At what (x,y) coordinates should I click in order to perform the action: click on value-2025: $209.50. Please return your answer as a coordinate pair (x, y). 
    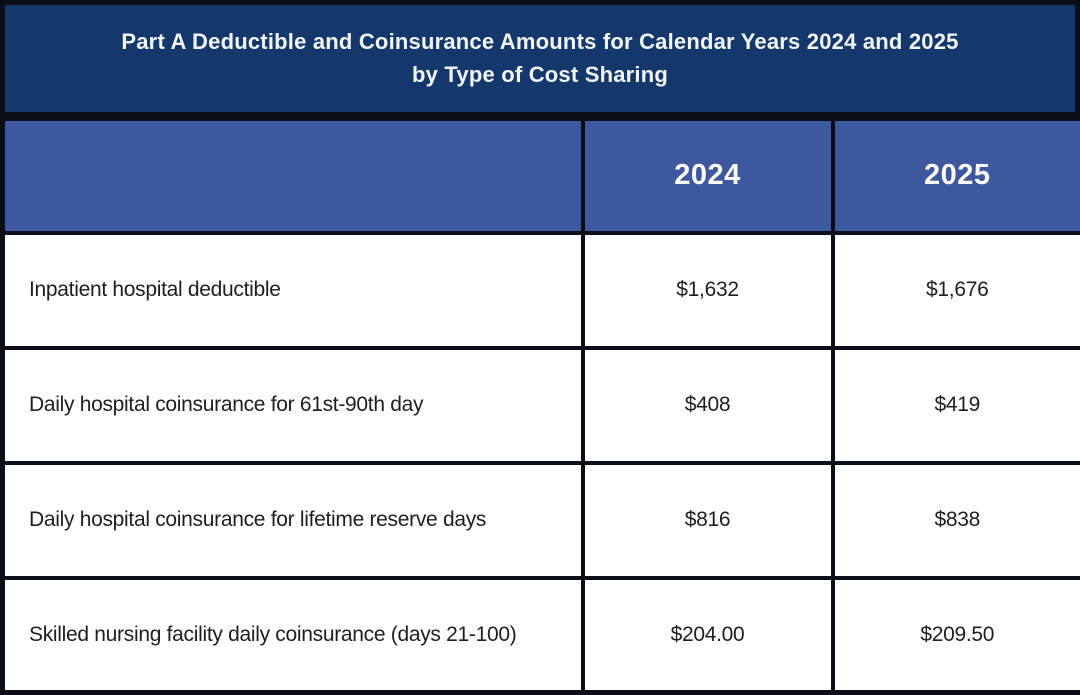
    Looking at the image, I should click on (955, 635).